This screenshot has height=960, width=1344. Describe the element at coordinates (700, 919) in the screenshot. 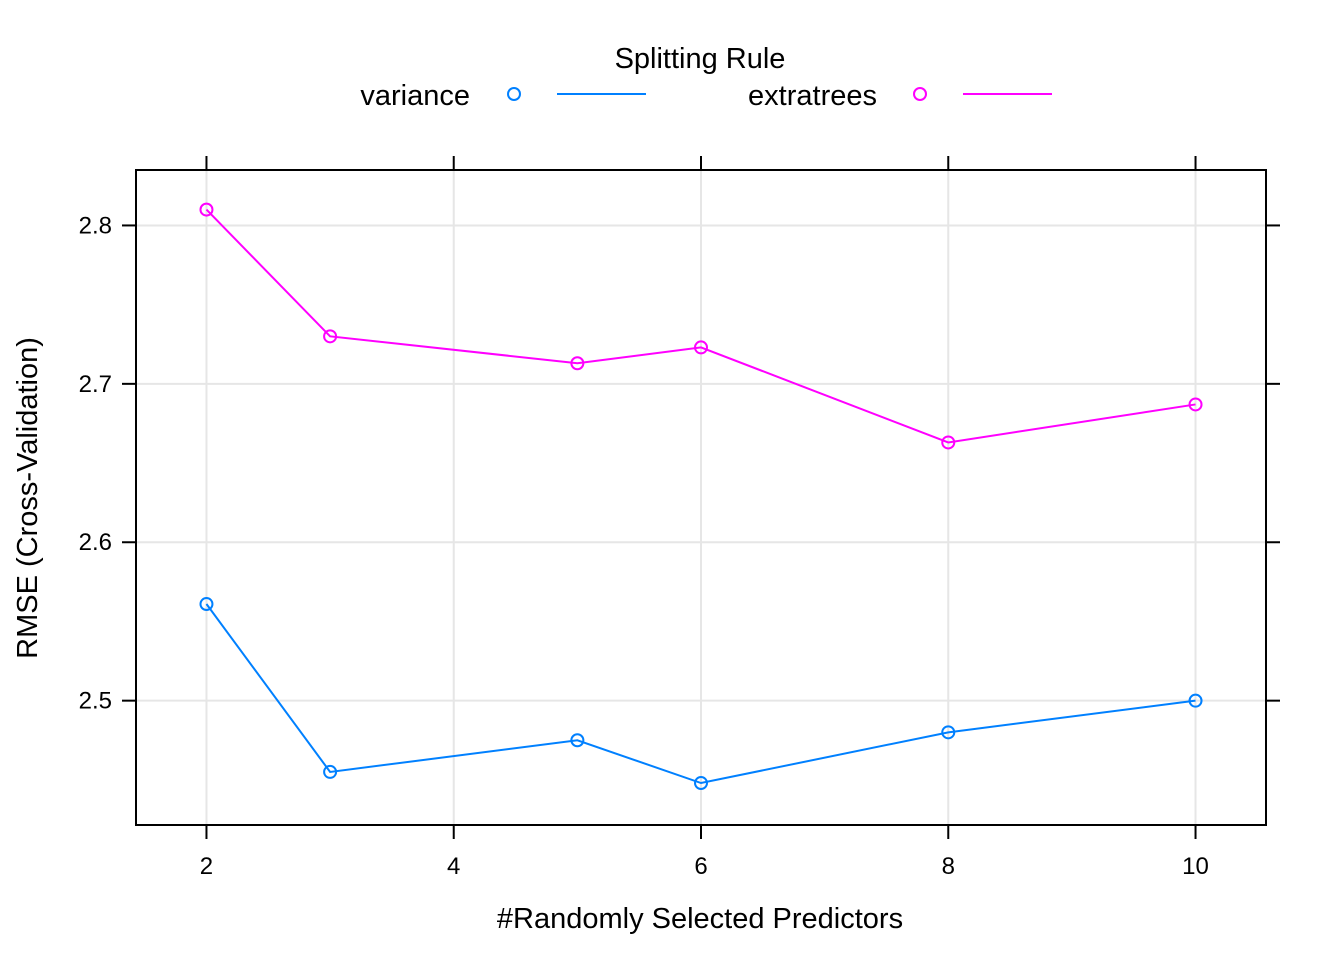

I see `x-axis-label: #Randomly Selected Predictors` at that location.